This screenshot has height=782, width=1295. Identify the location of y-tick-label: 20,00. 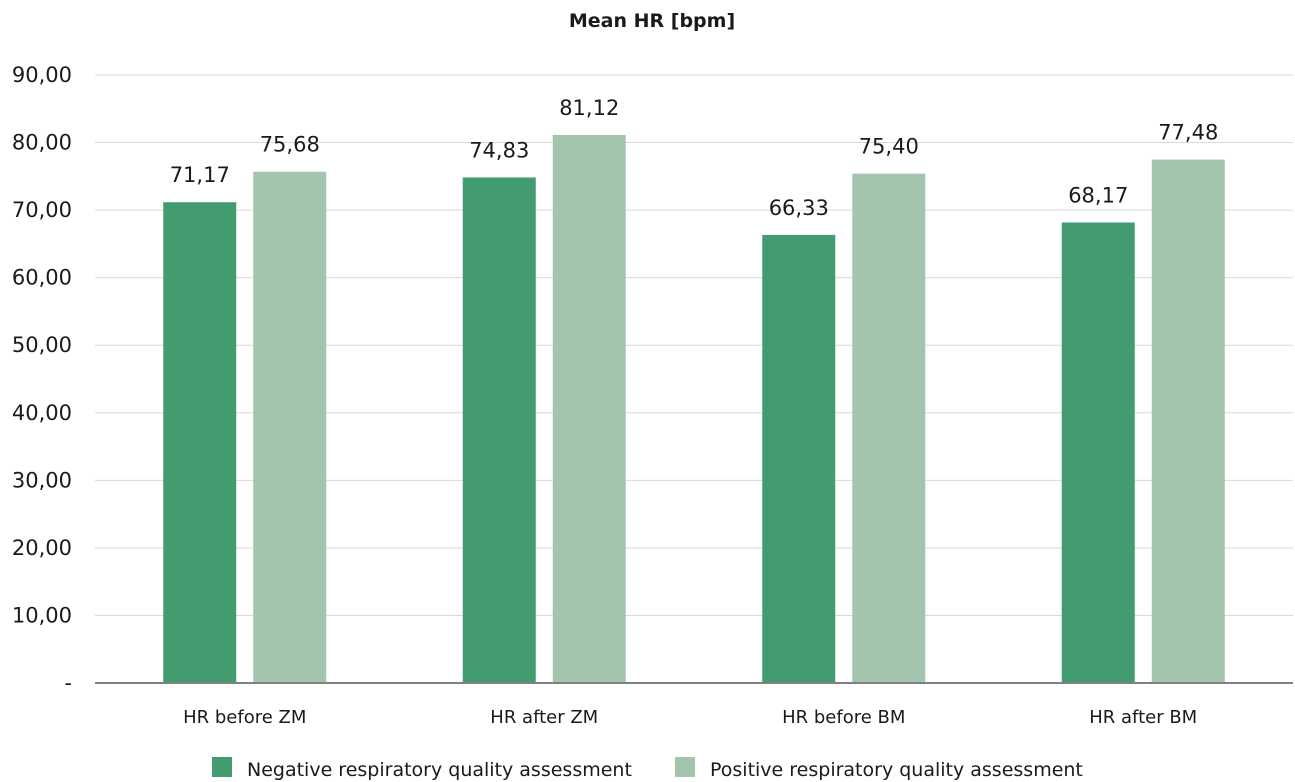
(42, 548).